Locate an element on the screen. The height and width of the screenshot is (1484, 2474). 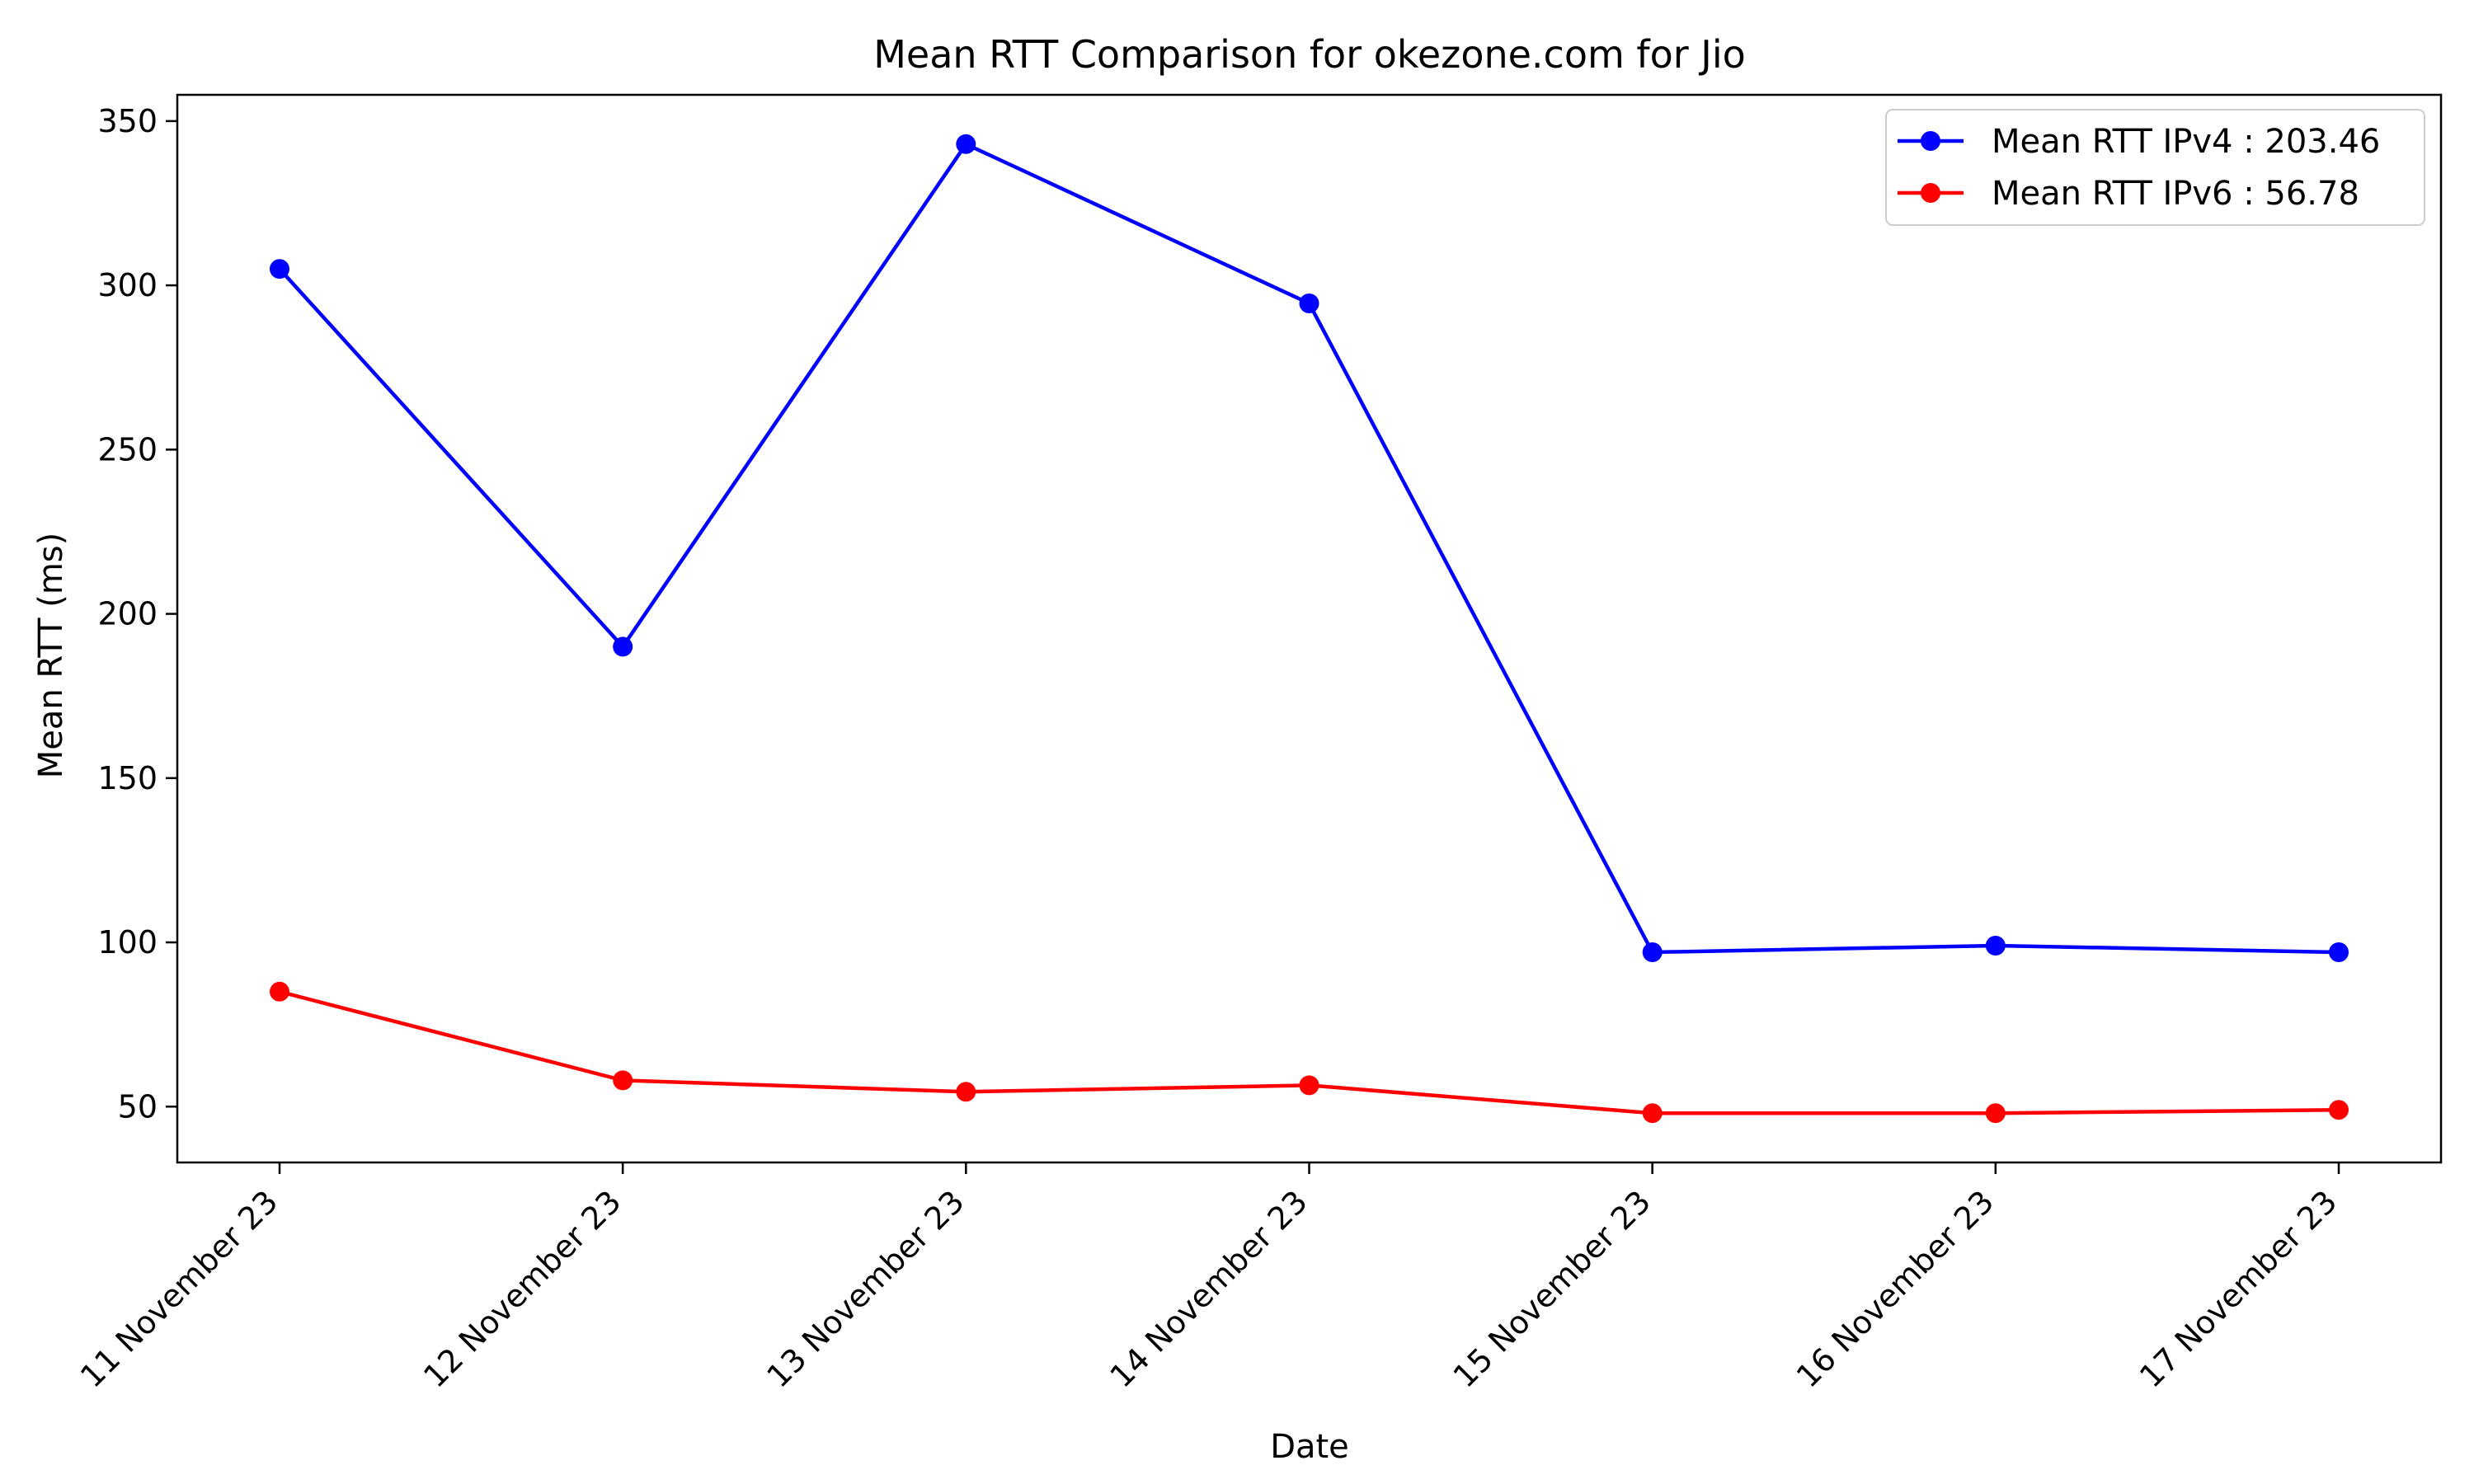
x-axis-label: Date is located at coordinates (1309, 1447).